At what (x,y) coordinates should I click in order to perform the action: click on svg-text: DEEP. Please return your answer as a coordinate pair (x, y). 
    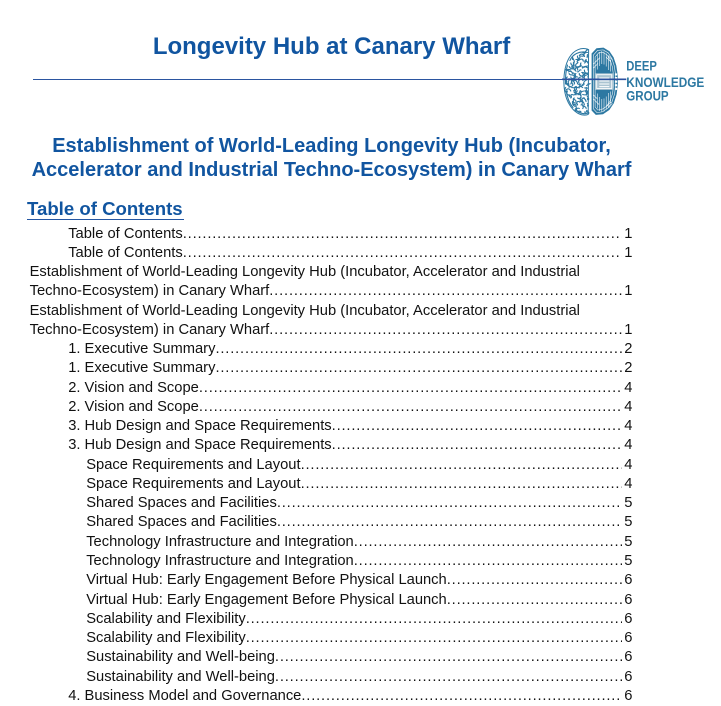
    Looking at the image, I should click on (641, 65).